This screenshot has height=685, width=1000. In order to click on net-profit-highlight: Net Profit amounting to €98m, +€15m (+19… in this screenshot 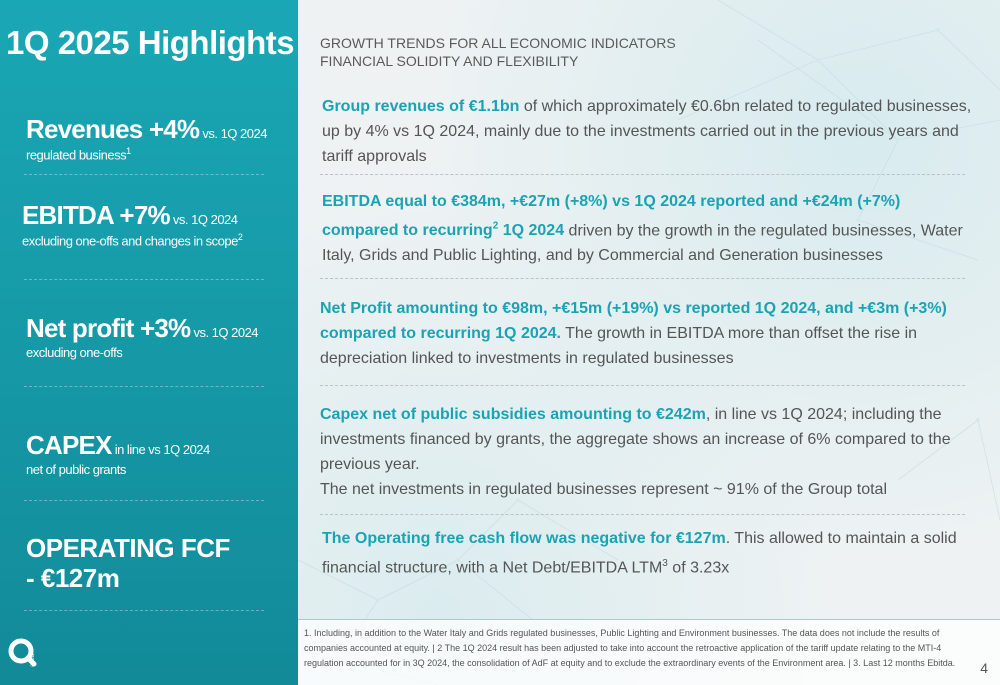, I will do `click(633, 321)`.